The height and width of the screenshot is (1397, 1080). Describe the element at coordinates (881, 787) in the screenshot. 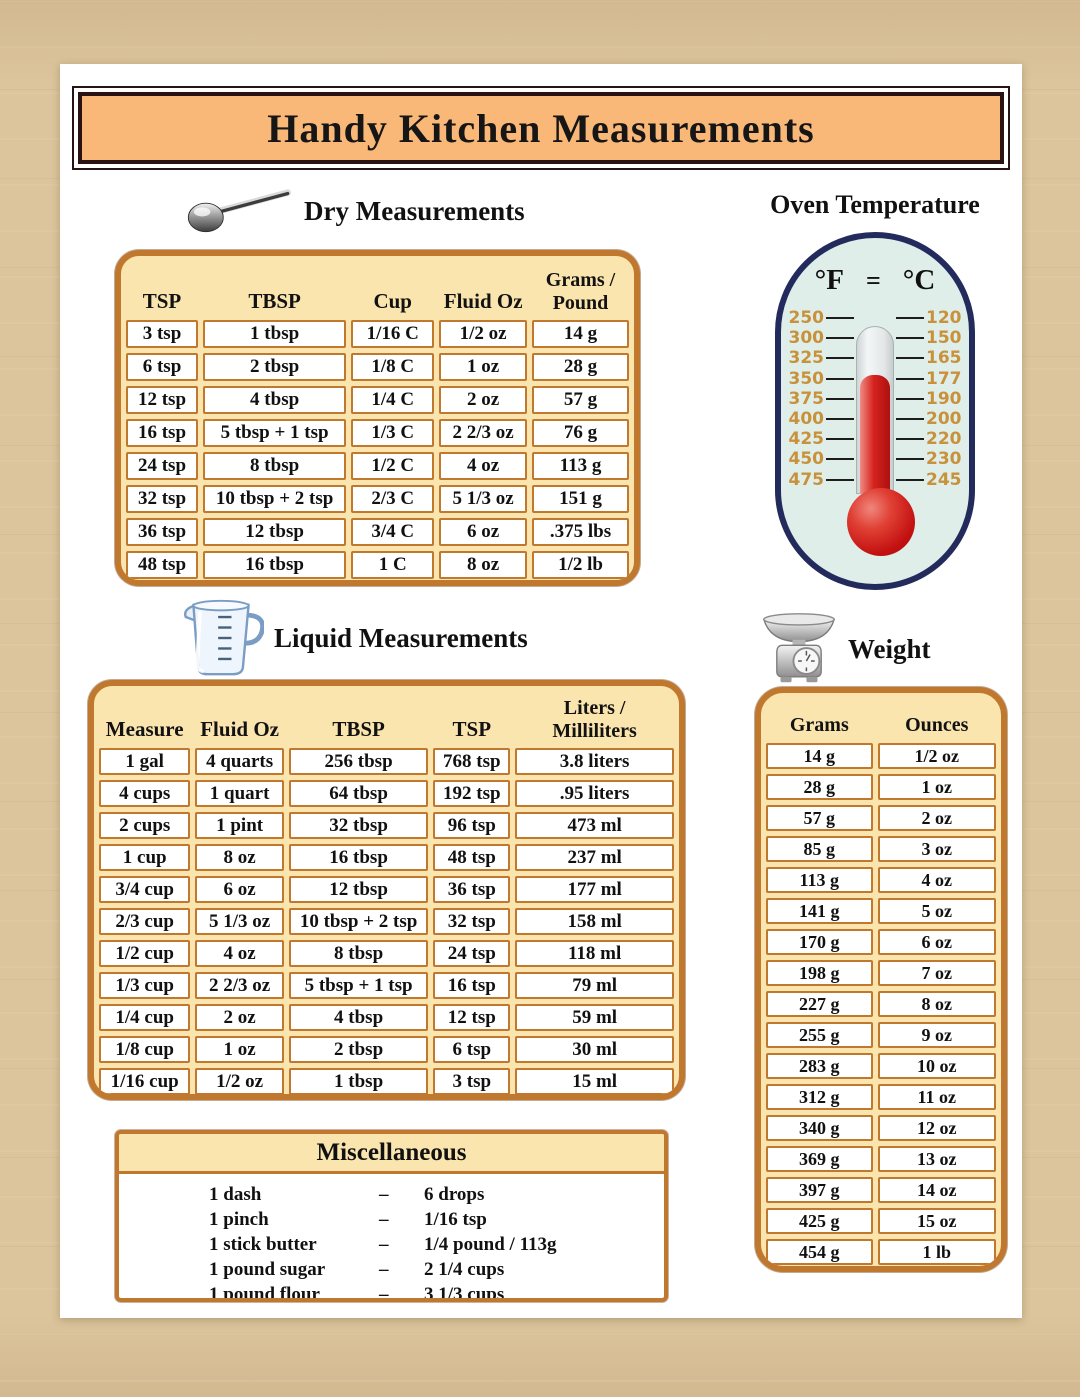

I see `table-row: 28 g 1 oz` at that location.